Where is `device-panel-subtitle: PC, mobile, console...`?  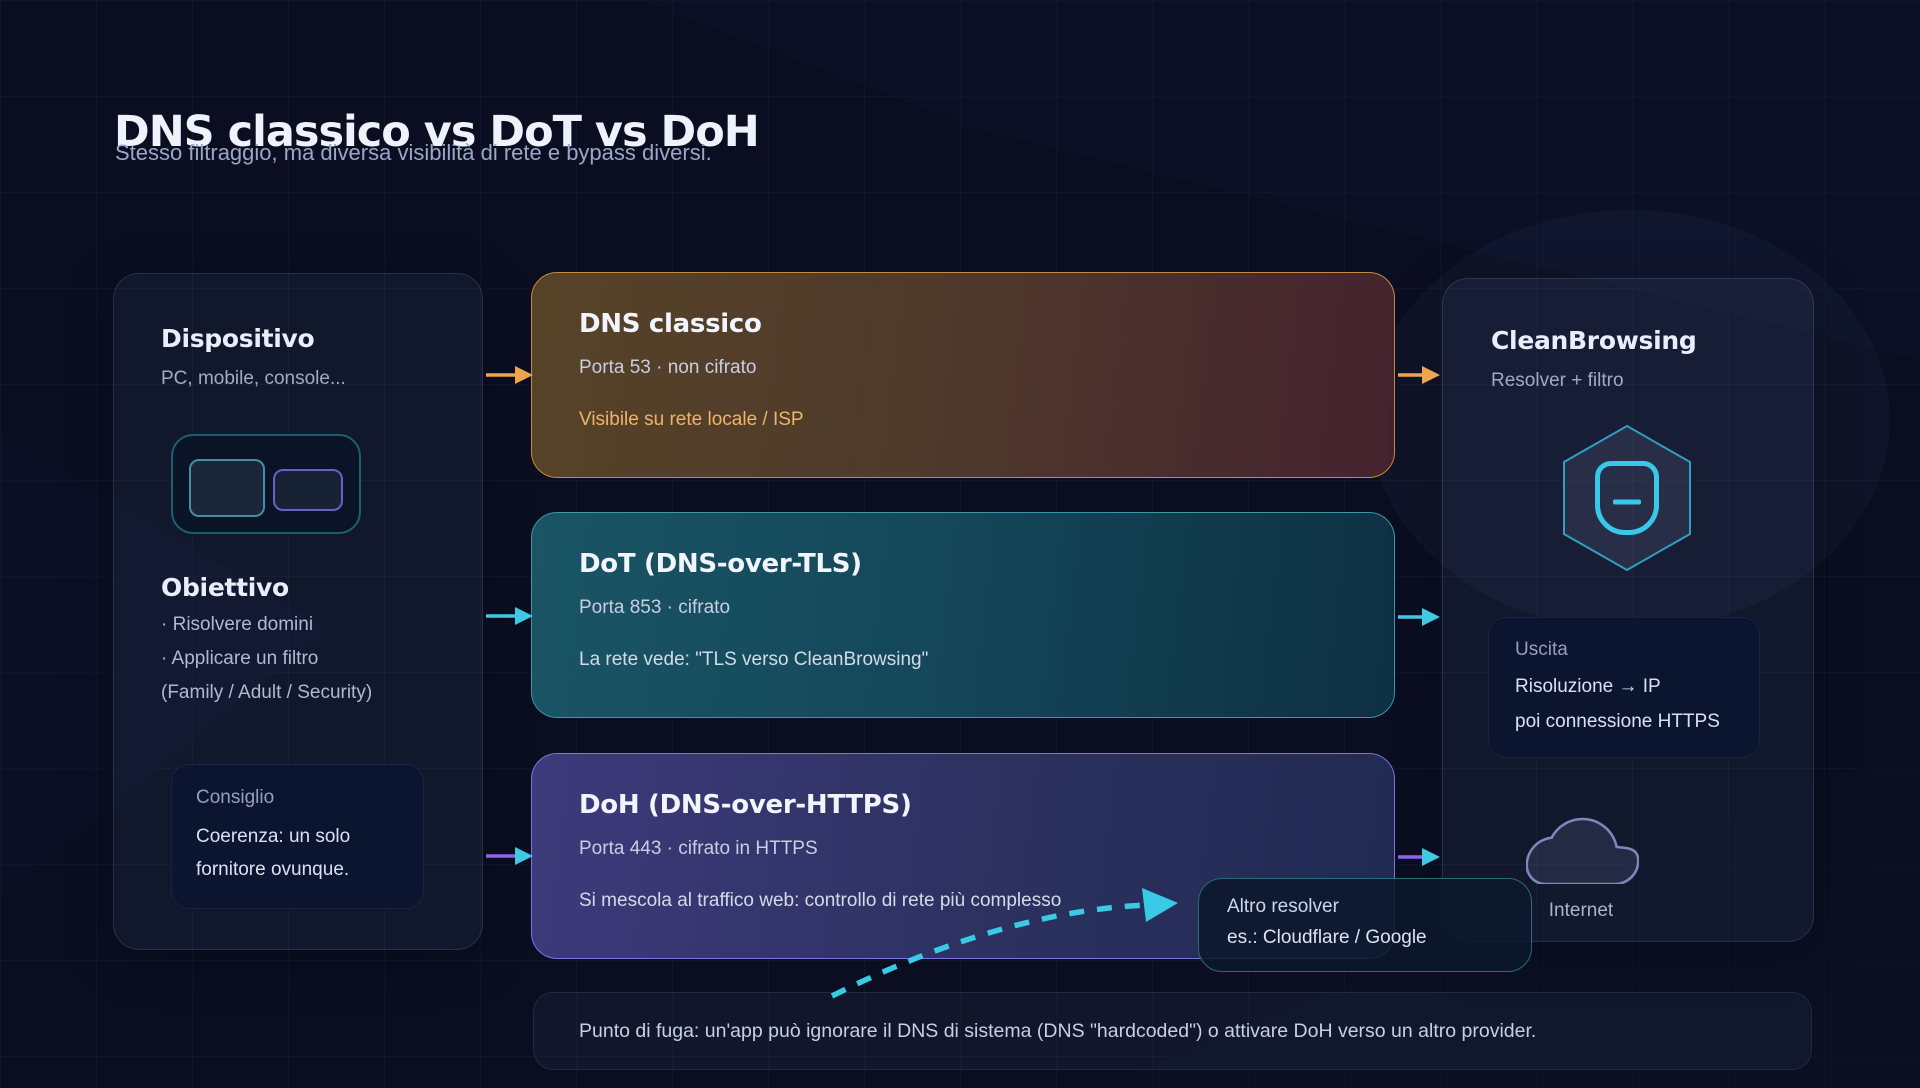 device-panel-subtitle: PC, mobile, console... is located at coordinates (253, 378).